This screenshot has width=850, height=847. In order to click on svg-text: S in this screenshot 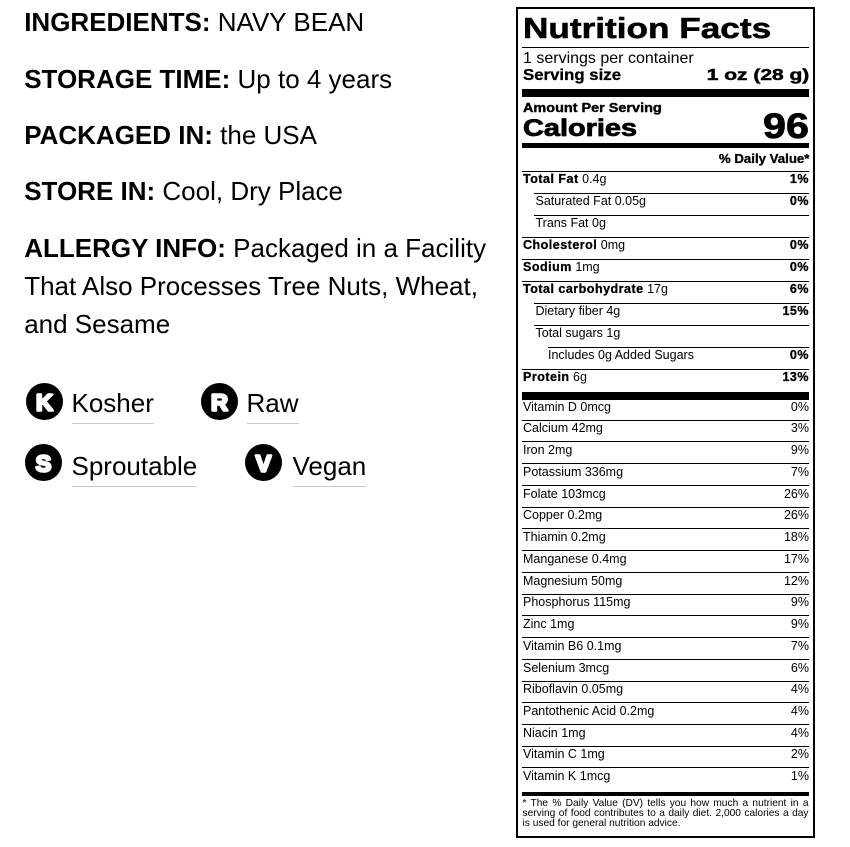, I will do `click(44, 464)`.